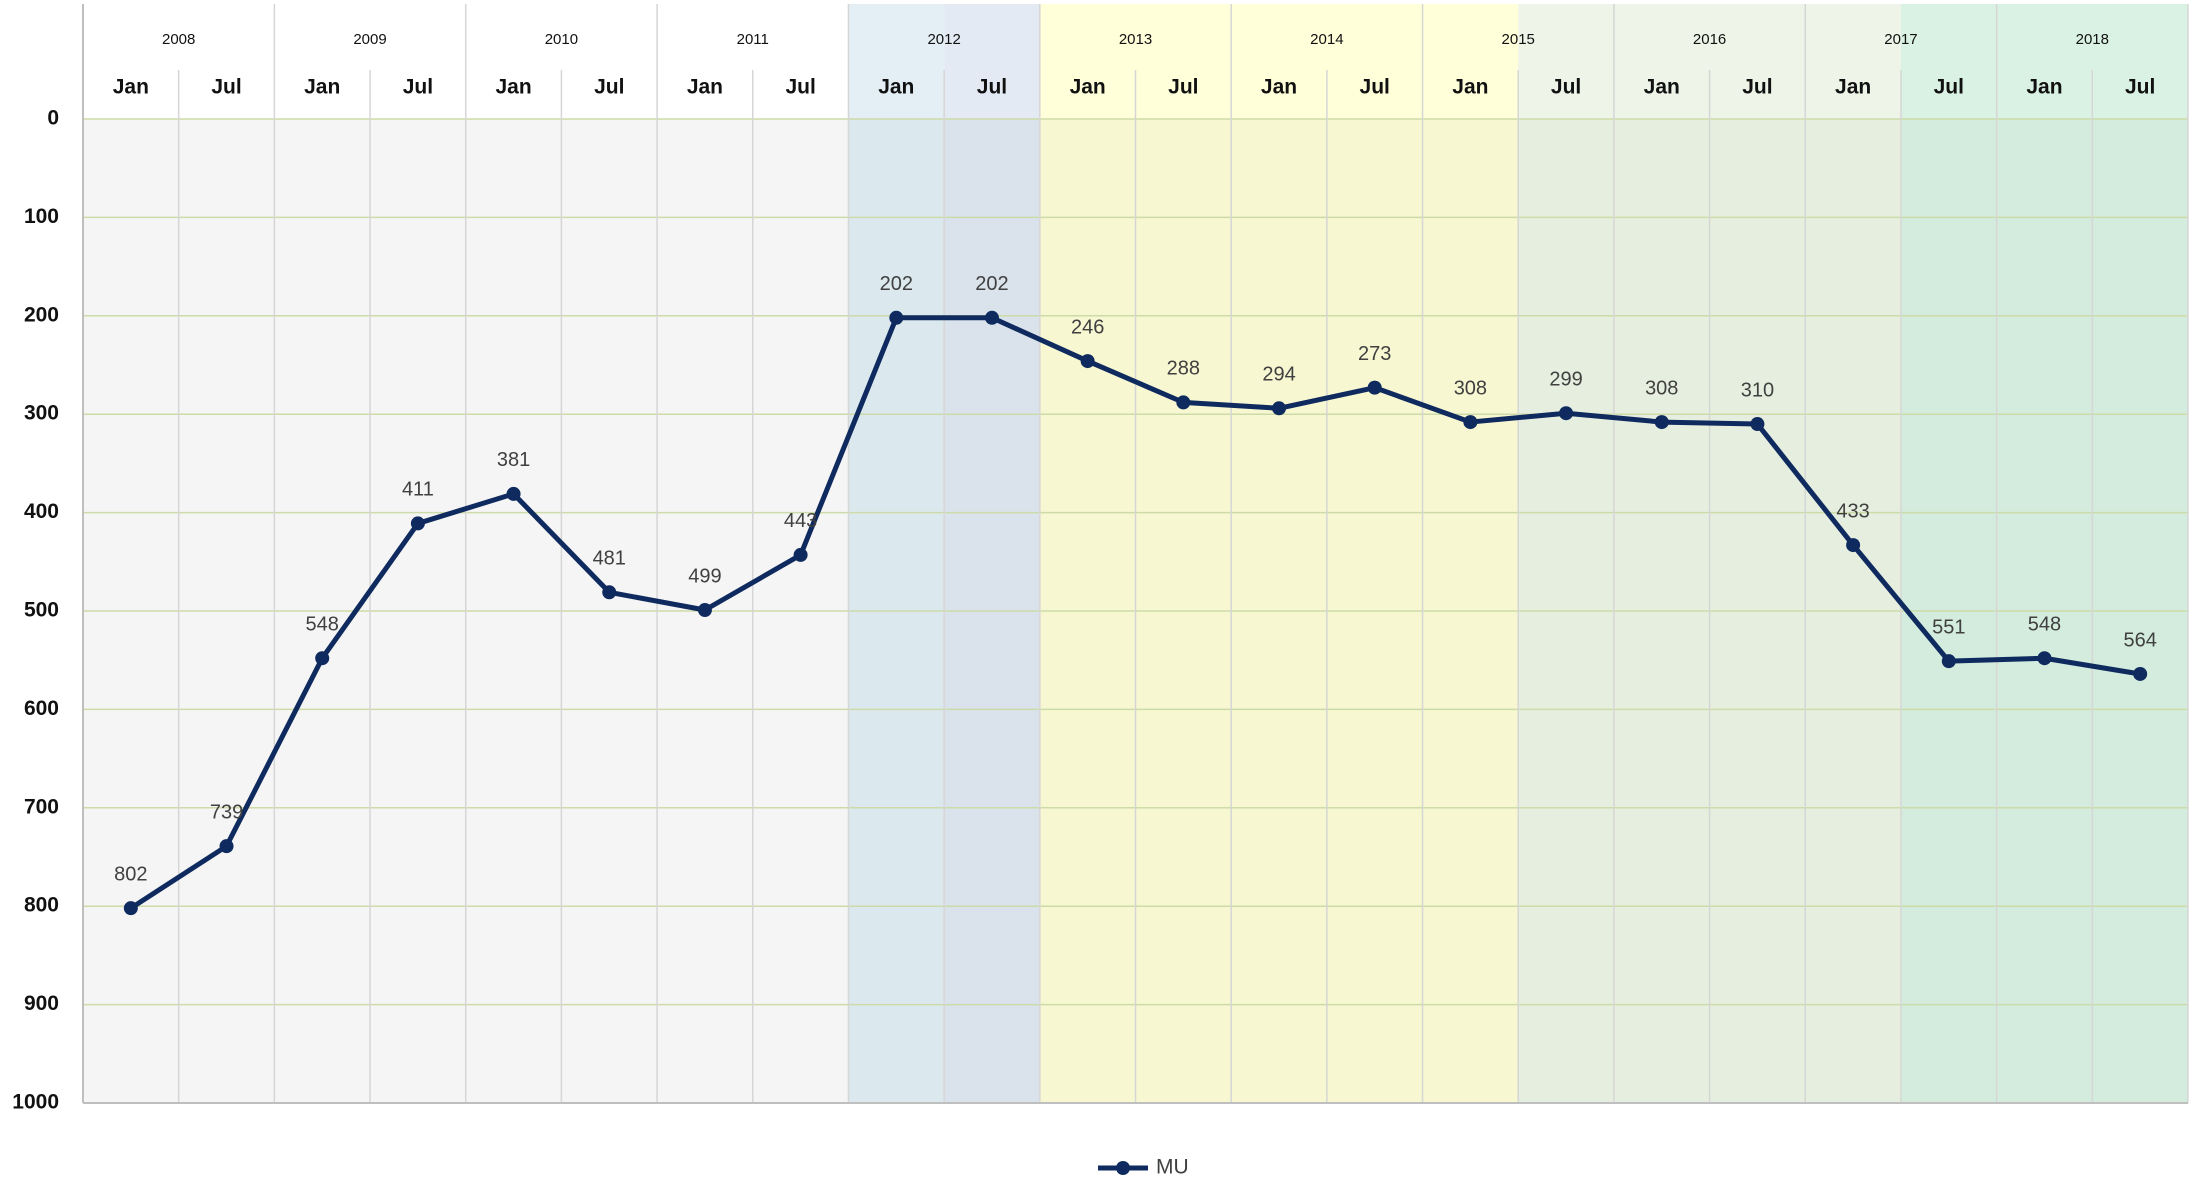 This screenshot has height=1181, width=2194. Describe the element at coordinates (943, 39) in the screenshot. I see `year-label: 2012` at that location.